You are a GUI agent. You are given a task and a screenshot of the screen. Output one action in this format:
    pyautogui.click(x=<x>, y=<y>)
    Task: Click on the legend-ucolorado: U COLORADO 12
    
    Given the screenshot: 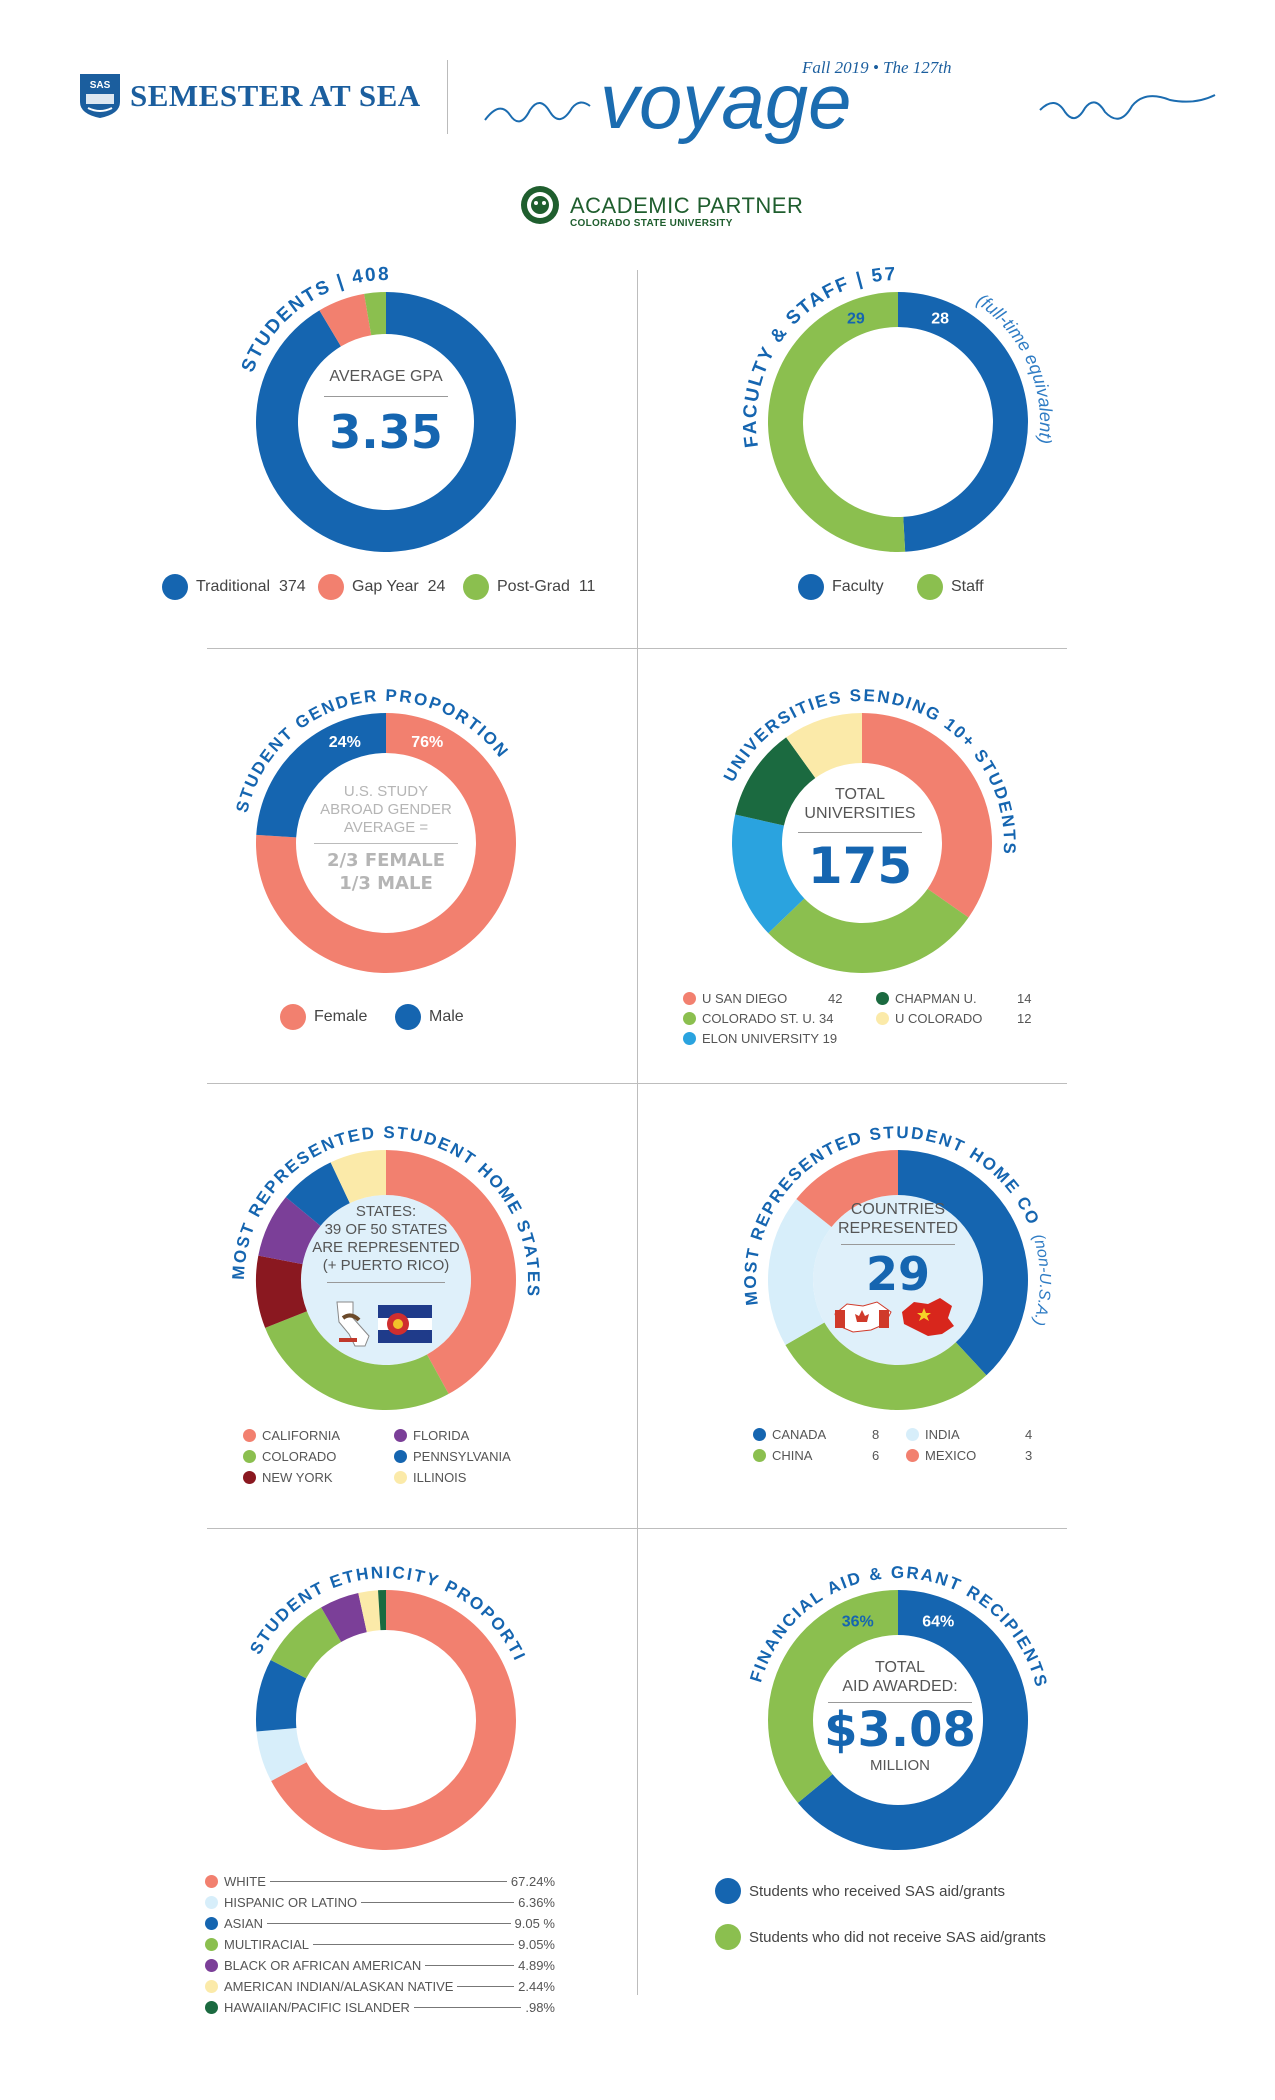 What is the action you would take?
    pyautogui.click(x=953, y=1018)
    